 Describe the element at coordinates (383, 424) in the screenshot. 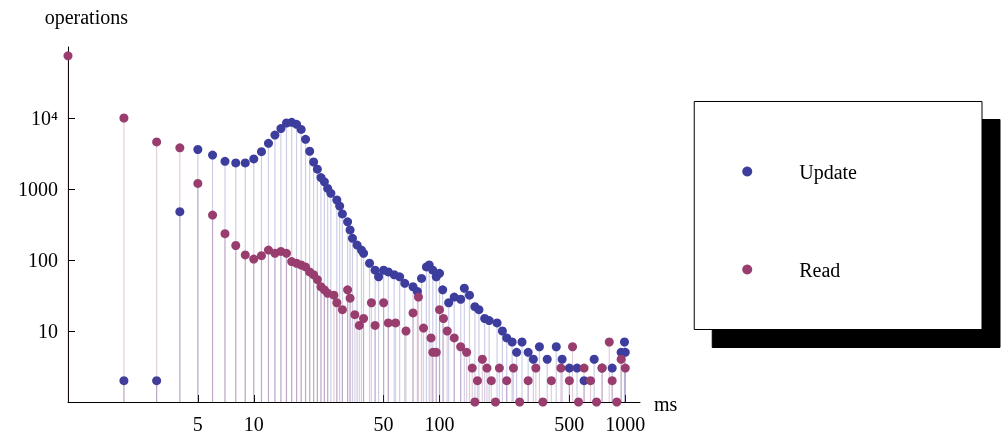

I see `x-tick-label: 50` at that location.